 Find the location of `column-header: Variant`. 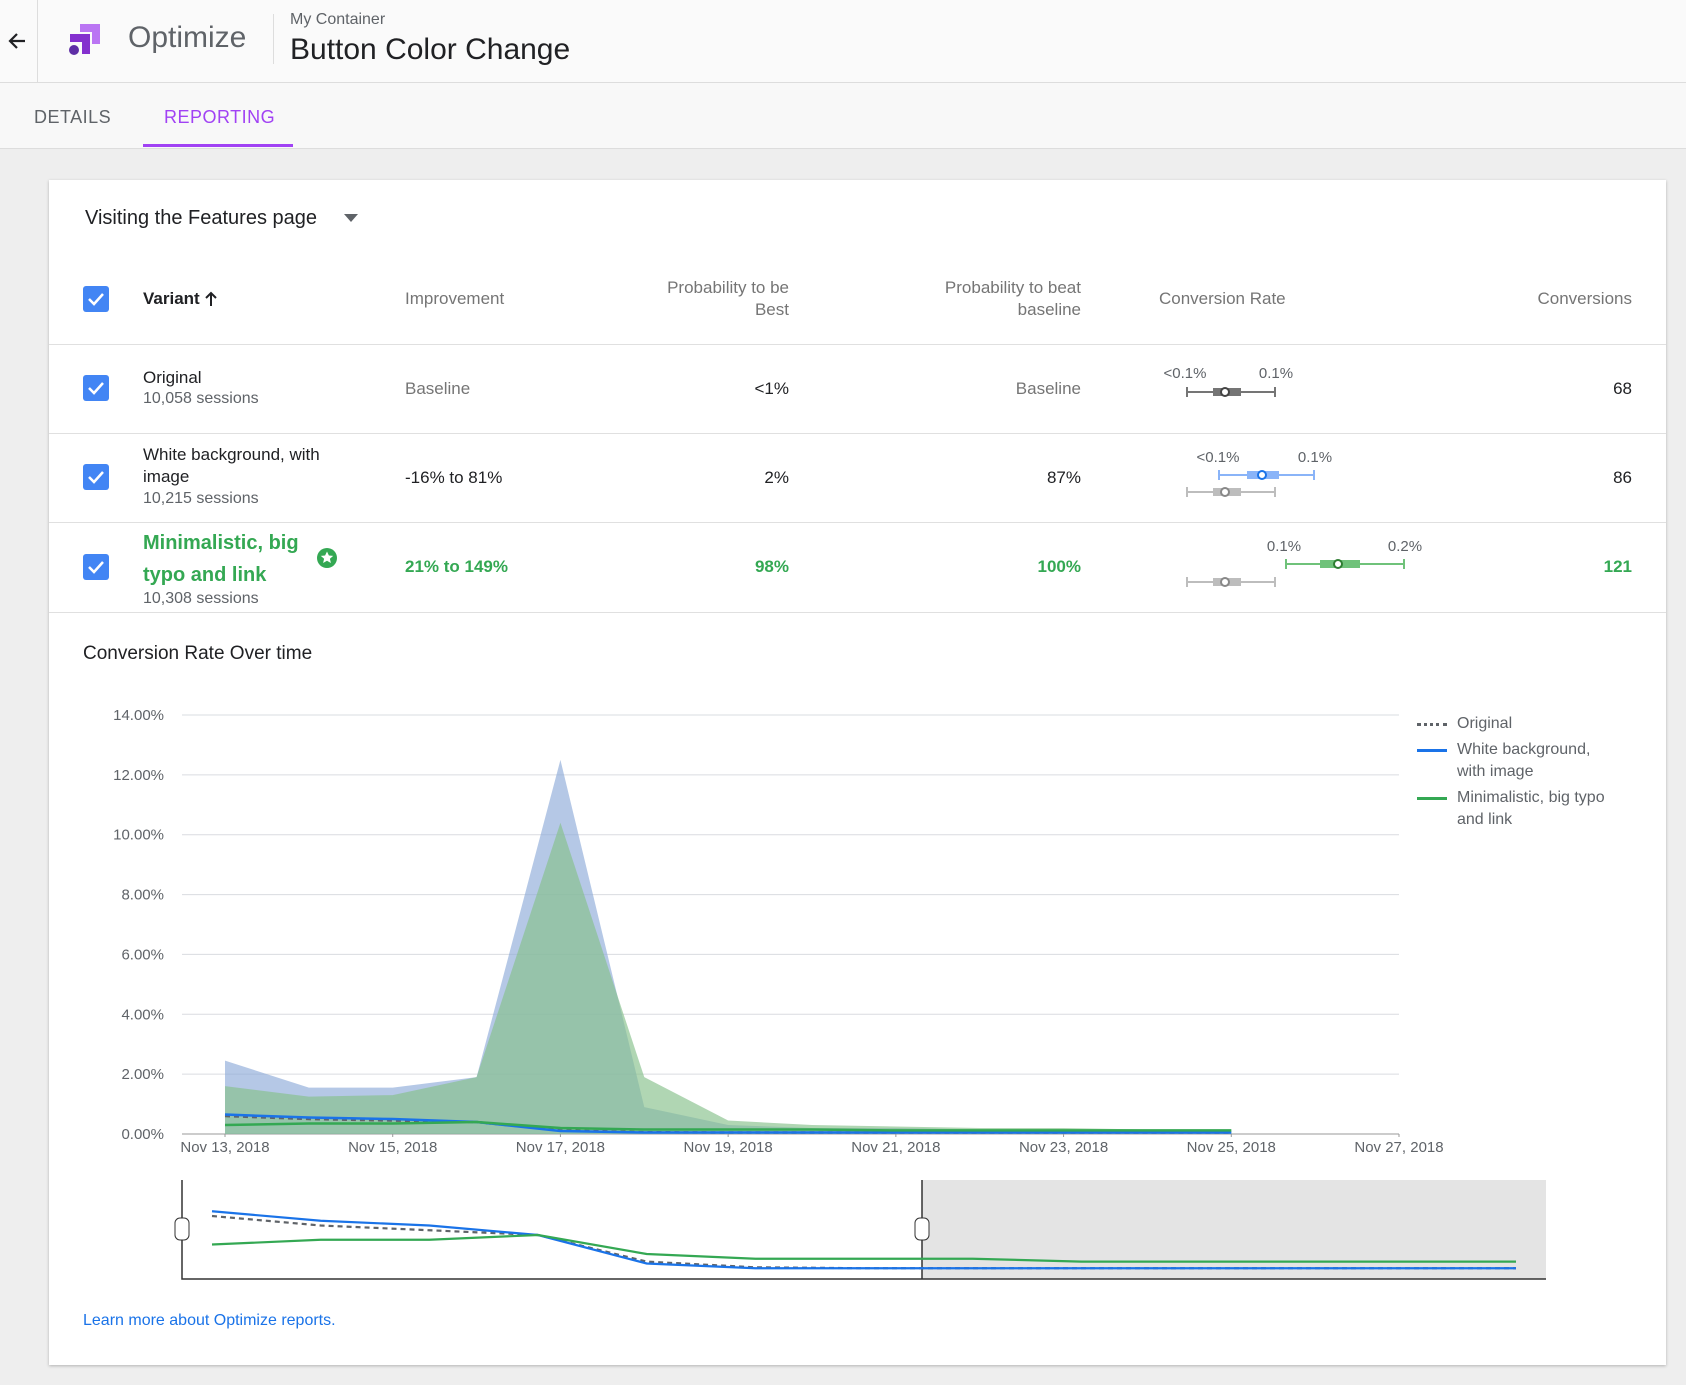

column-header: Variant is located at coordinates (171, 298).